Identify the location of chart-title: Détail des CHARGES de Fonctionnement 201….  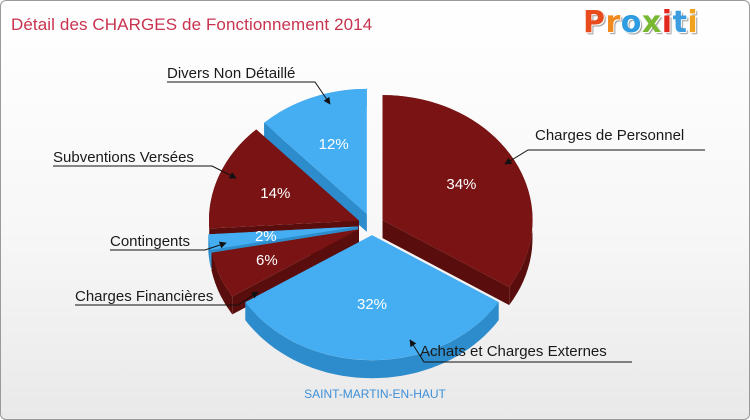
(192, 24).